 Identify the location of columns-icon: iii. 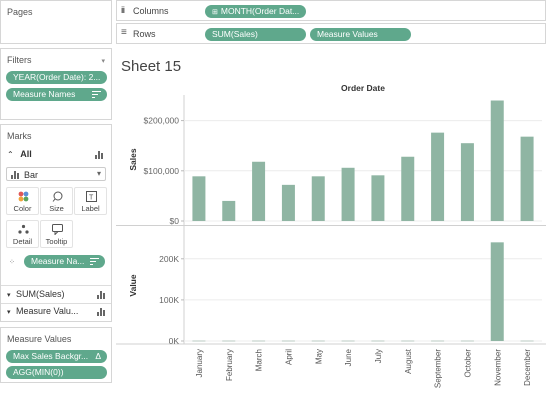
(123, 10).